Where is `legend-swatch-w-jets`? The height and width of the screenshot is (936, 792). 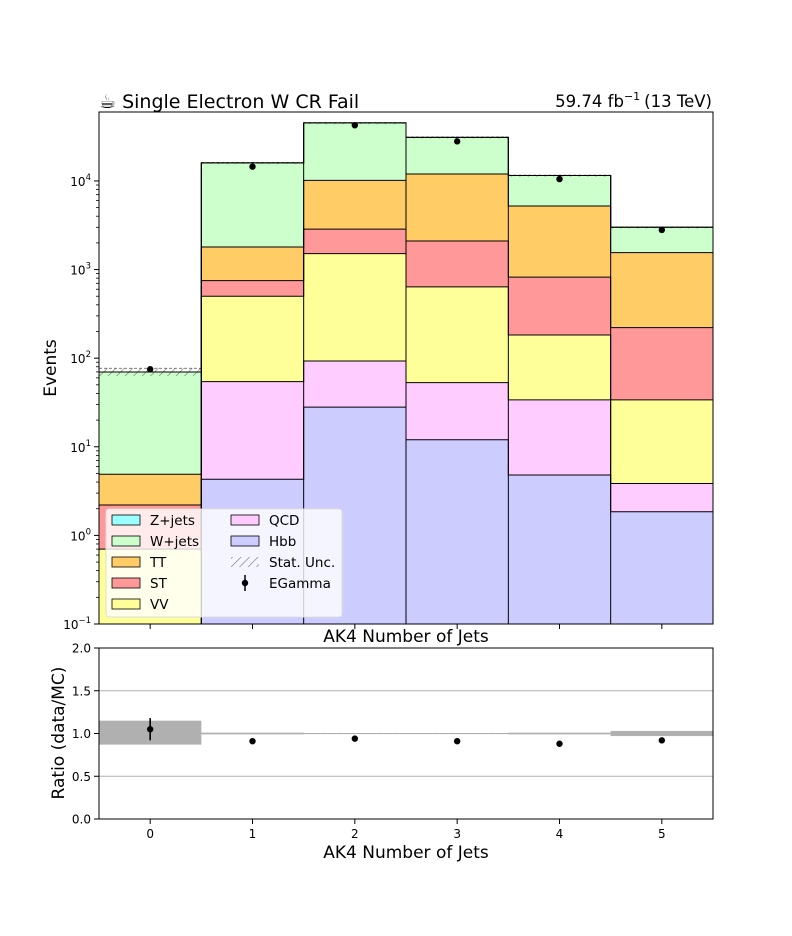 legend-swatch-w-jets is located at coordinates (126, 541).